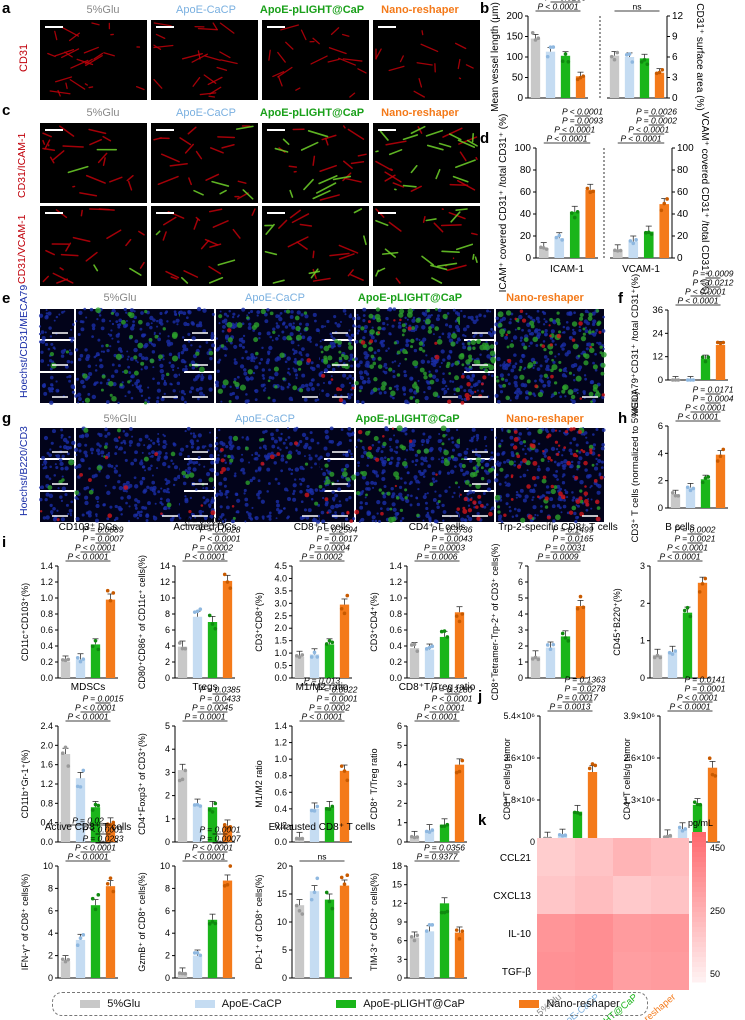 The image size is (745, 1020). What do you see at coordinates (374, 622) in the screenshot?
I see `y-axis-label: CD3⁺CD4⁺(%)` at bounding box center [374, 622].